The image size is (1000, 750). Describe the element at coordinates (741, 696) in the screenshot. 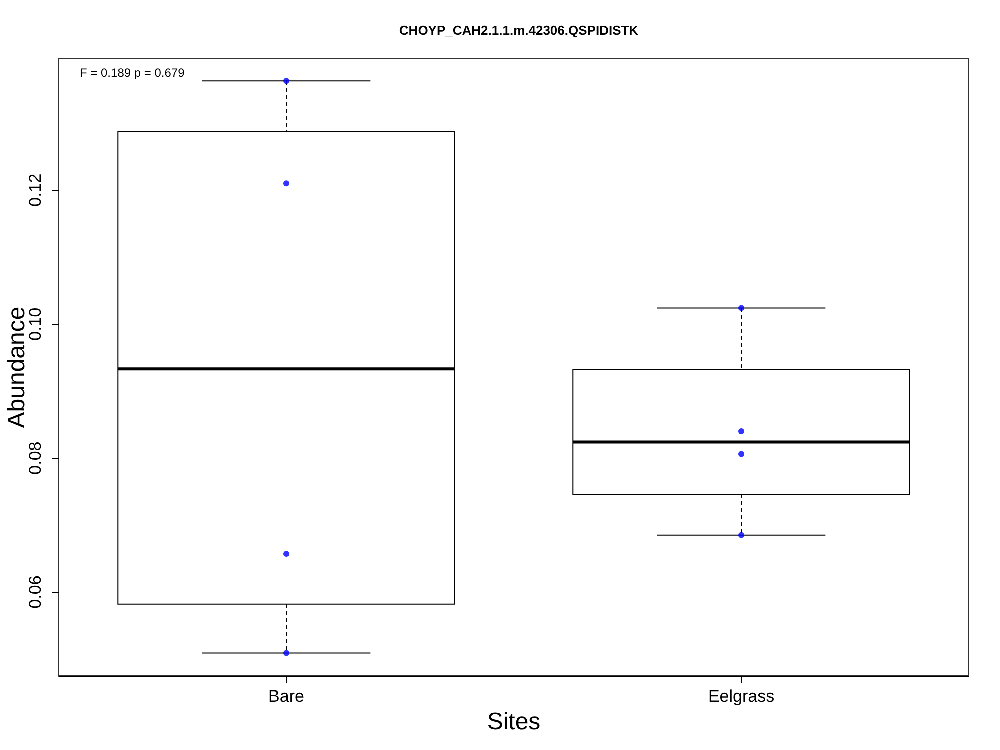

I see `x-tick-label: Eelgrass` at that location.